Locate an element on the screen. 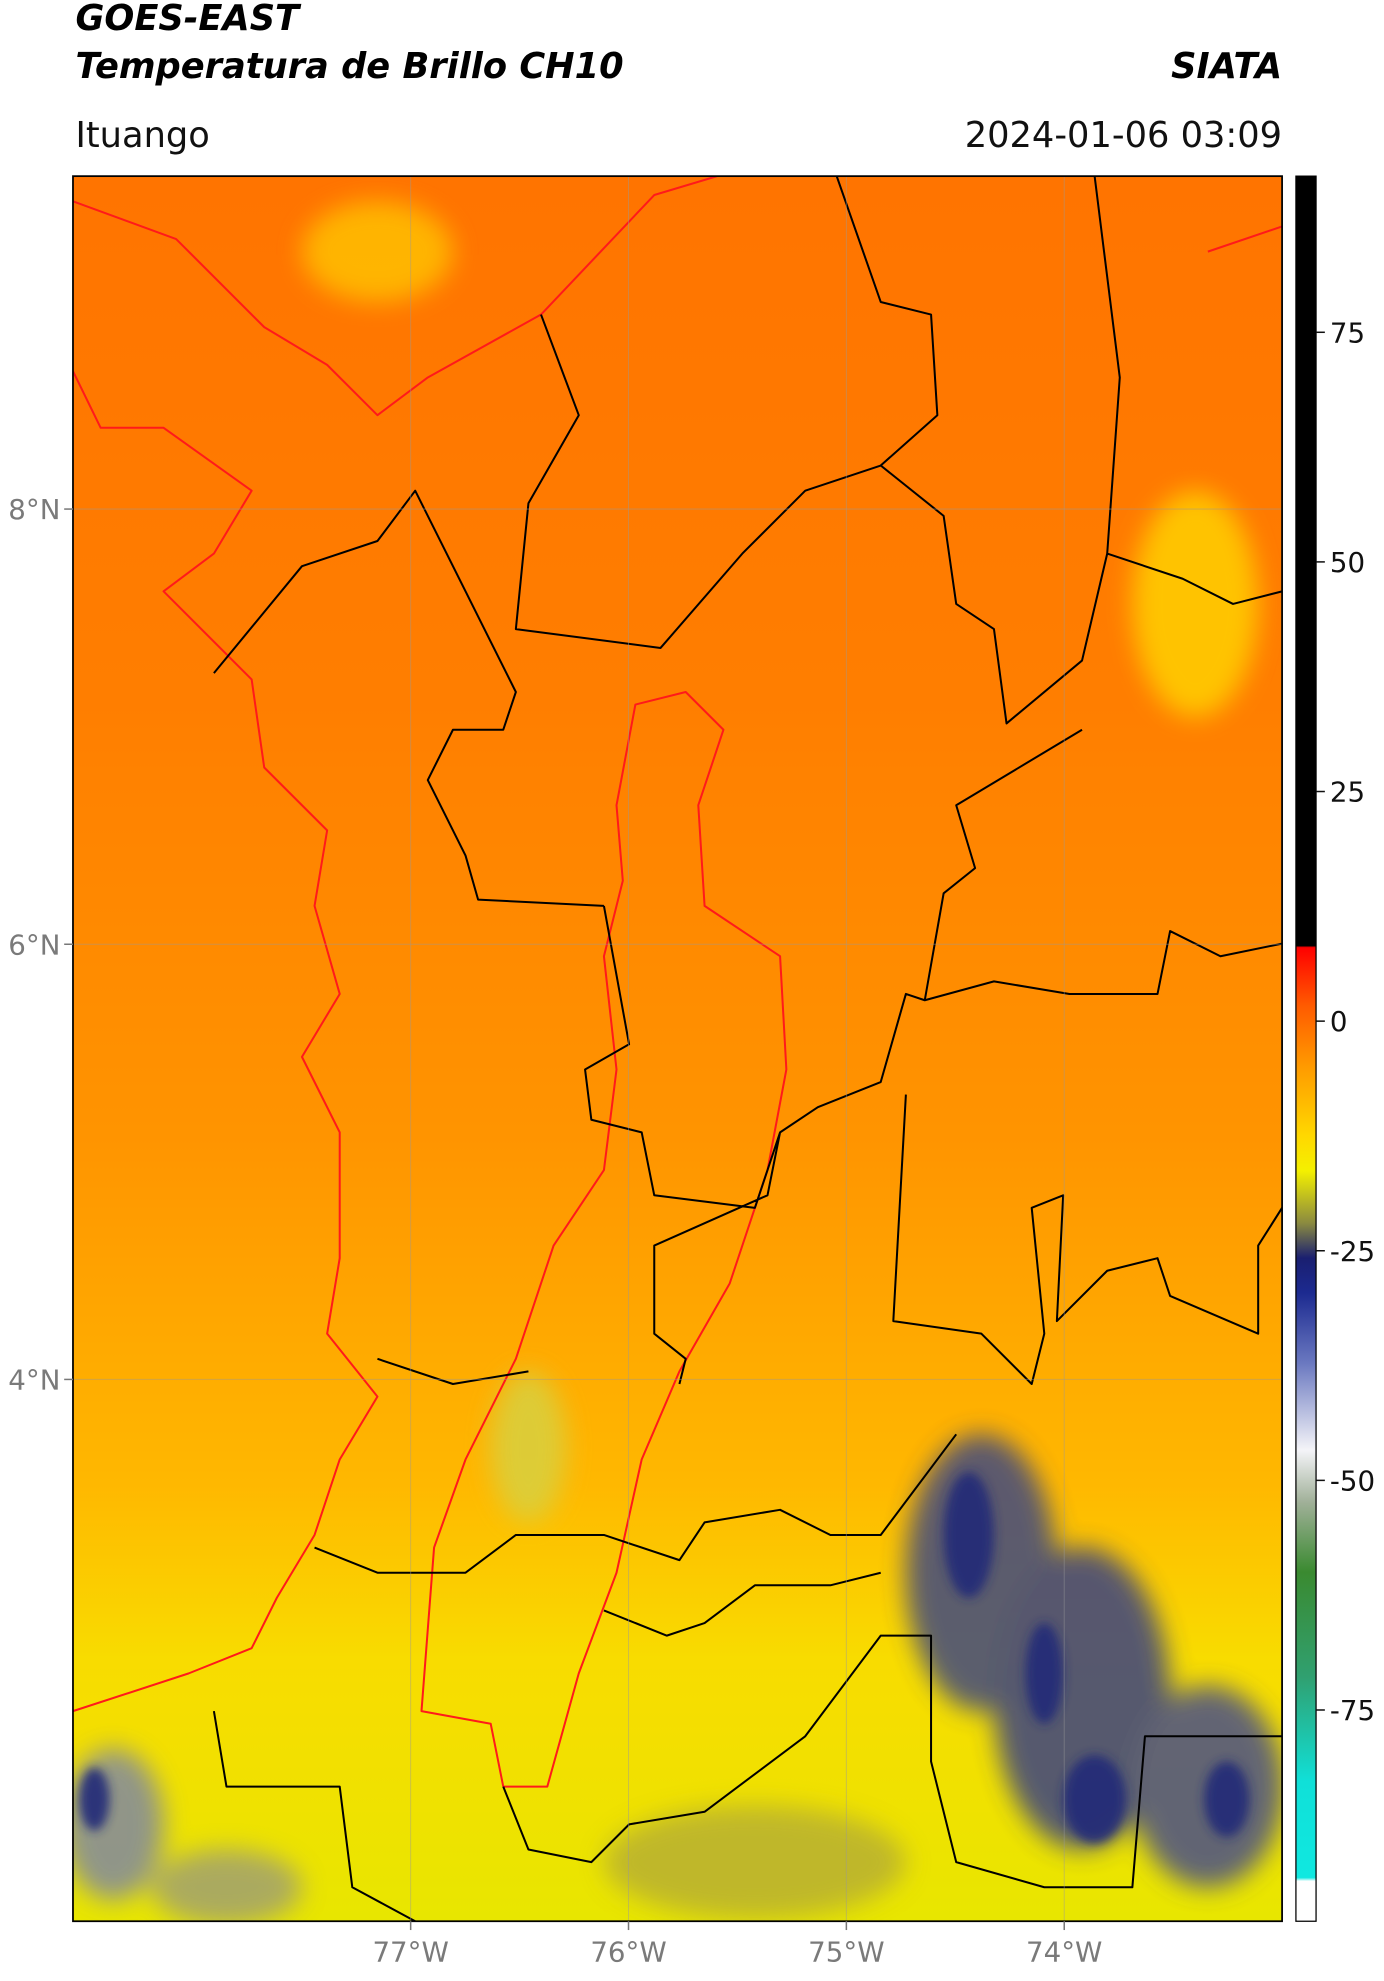 Image resolution: width=1384 pixels, height=1981 pixels. y-tick-label: 8°N is located at coordinates (34, 509).